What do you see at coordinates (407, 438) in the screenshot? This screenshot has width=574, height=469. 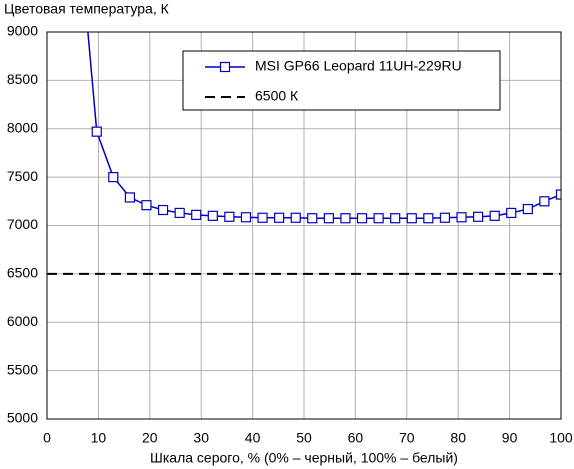 I see `x-tick-label: 70` at bounding box center [407, 438].